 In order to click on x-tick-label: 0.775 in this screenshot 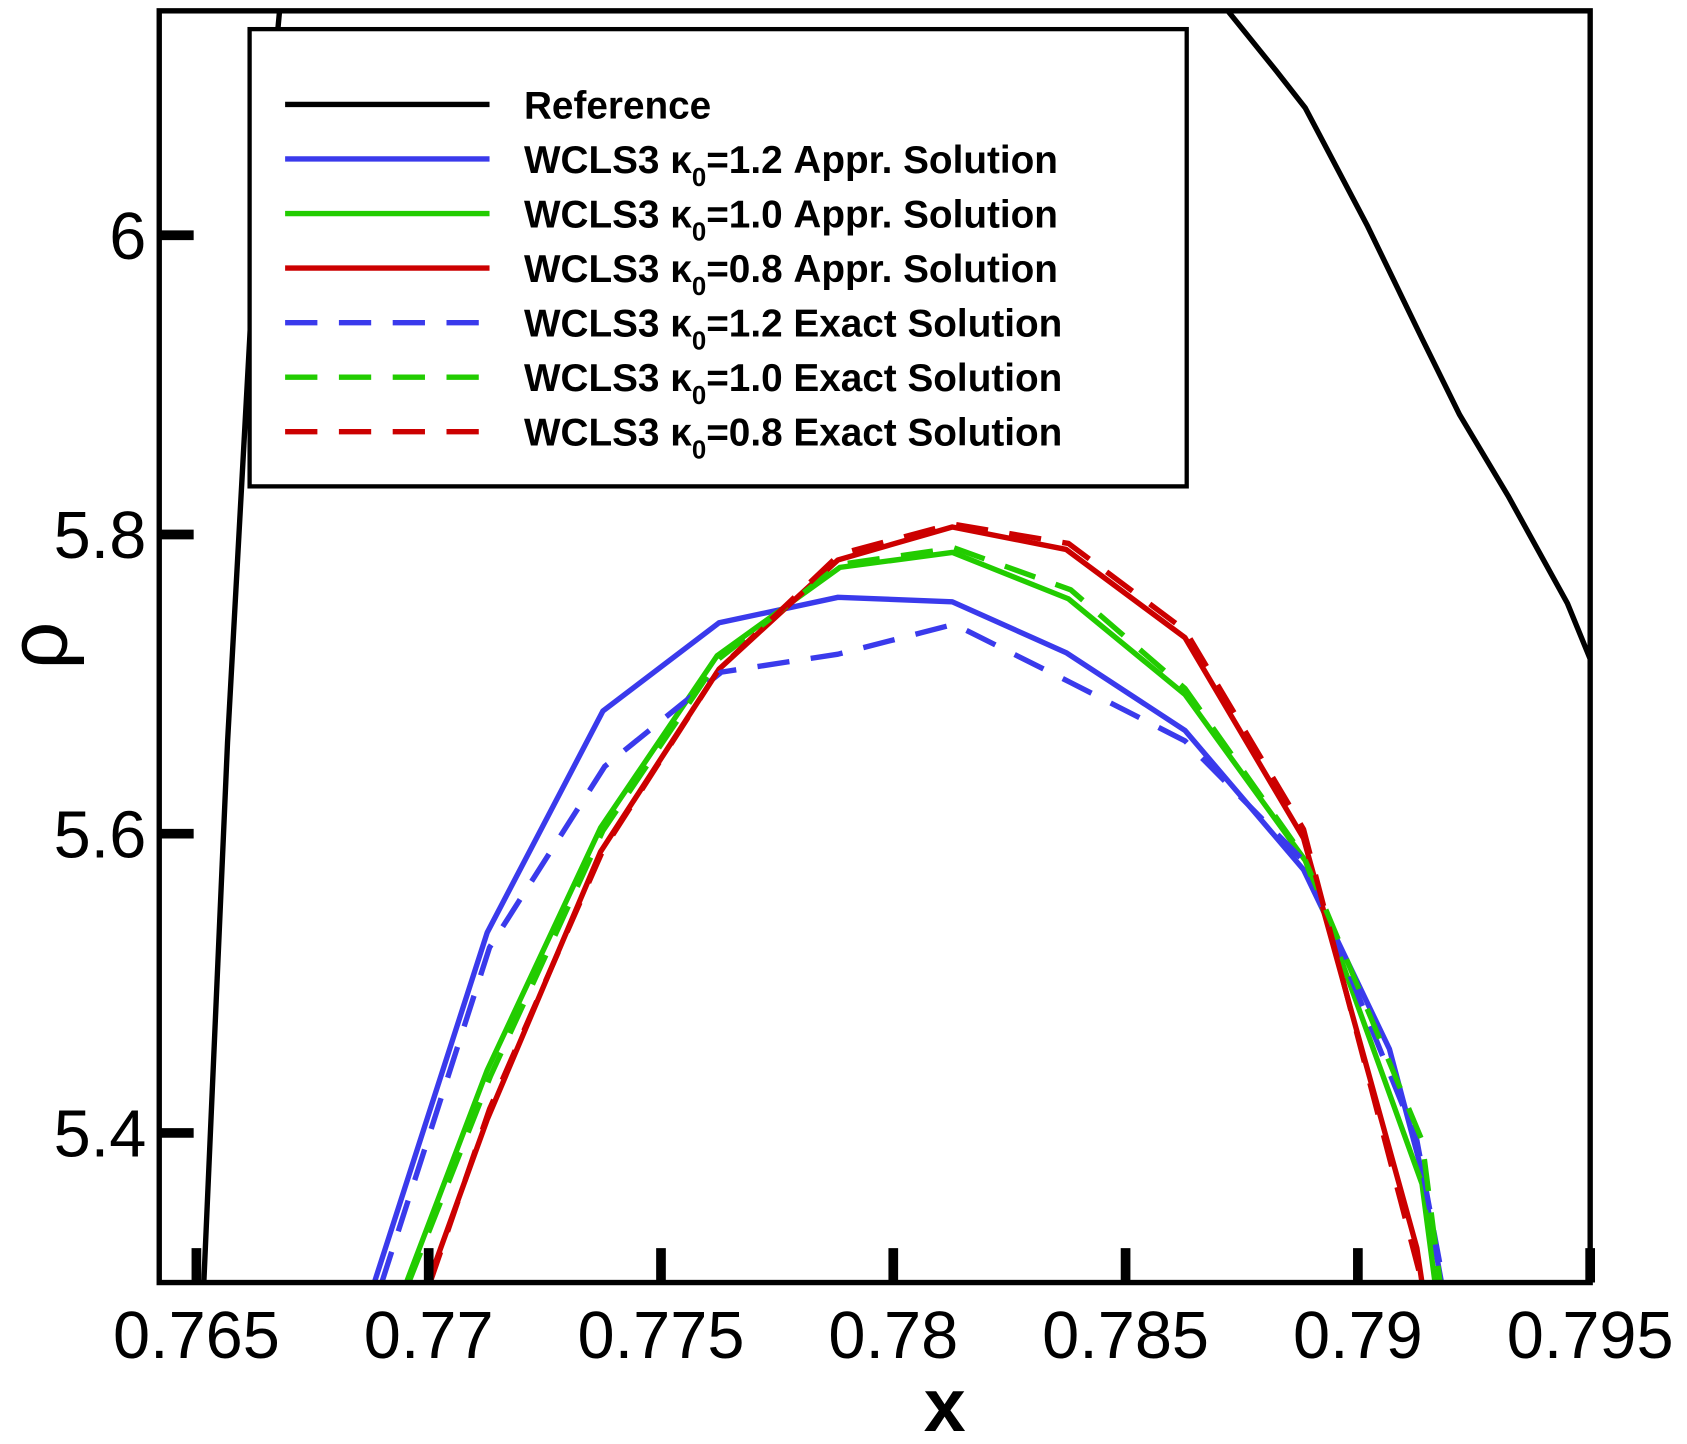, I will do `click(661, 1336)`.